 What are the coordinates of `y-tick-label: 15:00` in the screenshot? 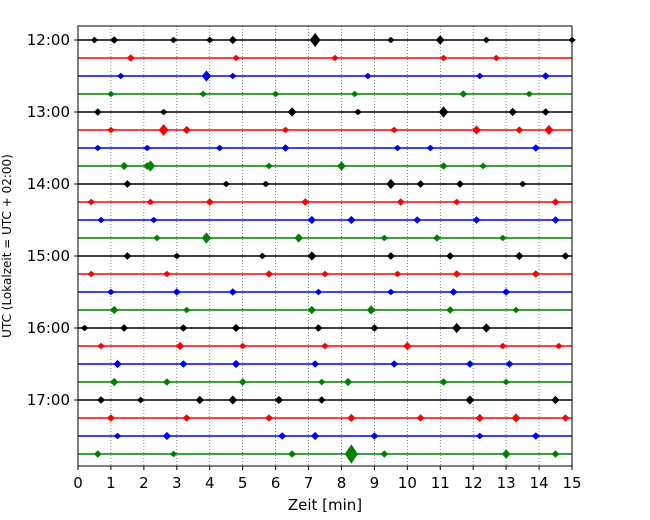 It's located at (48, 256).